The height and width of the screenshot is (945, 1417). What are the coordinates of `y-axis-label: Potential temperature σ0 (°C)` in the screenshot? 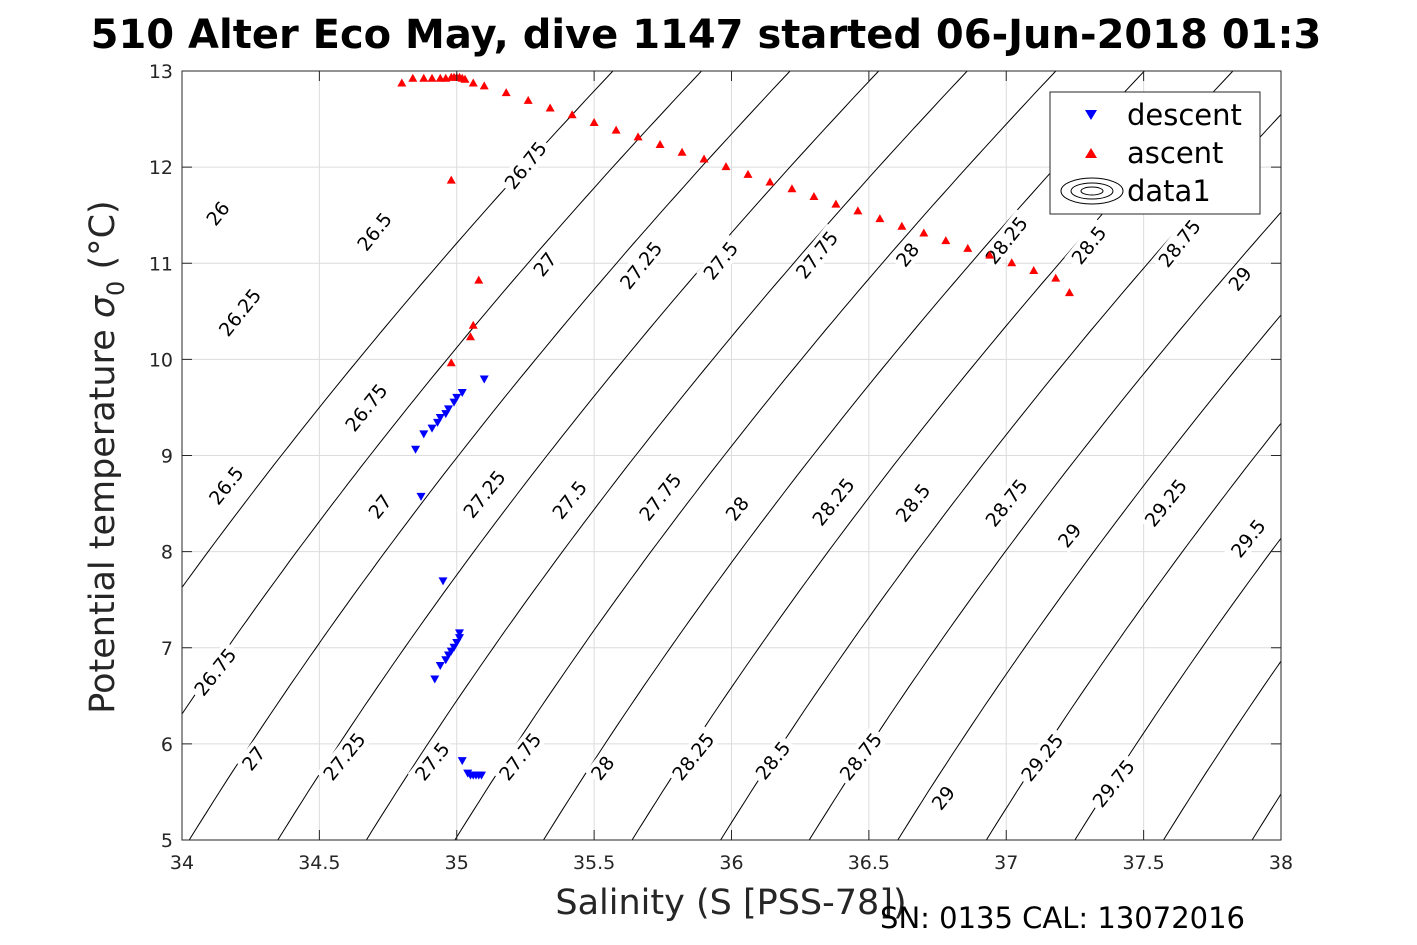 It's located at (106, 456).